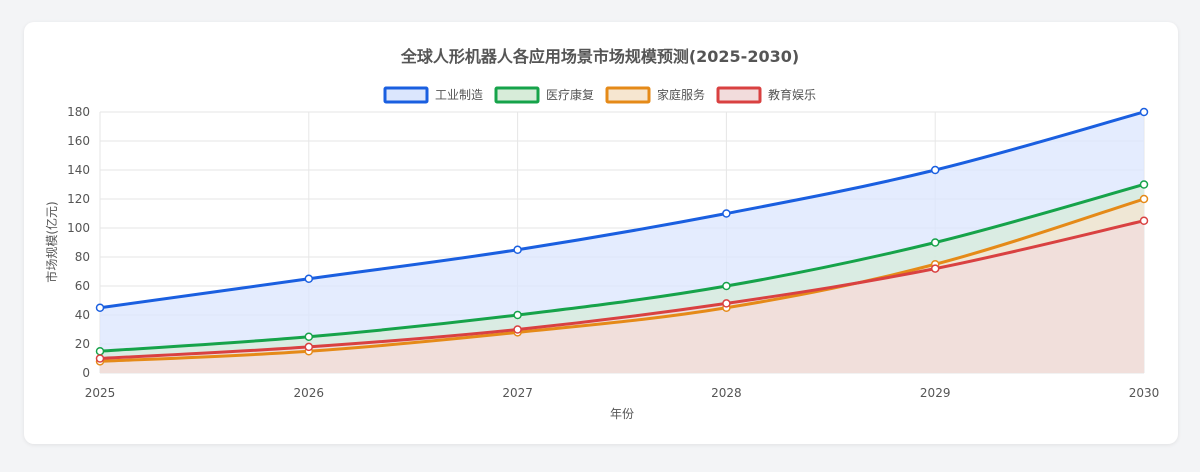  What do you see at coordinates (599, 95) in the screenshot?
I see `legend: 工业制造 医疗康复 家庭服务 教育娱乐` at bounding box center [599, 95].